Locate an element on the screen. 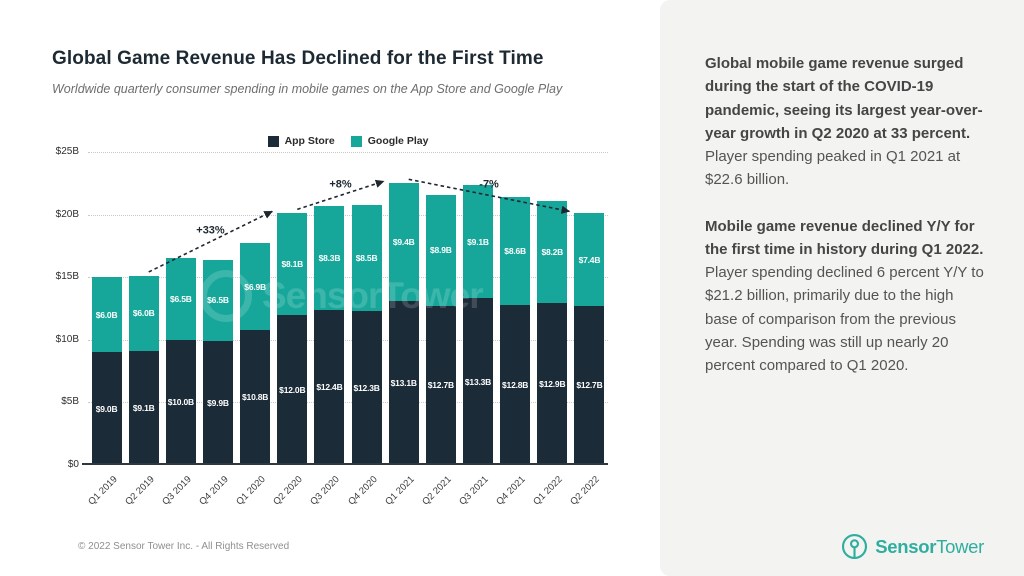 The height and width of the screenshot is (576, 1024). bar-value-label: $8.6B is located at coordinates (515, 250).